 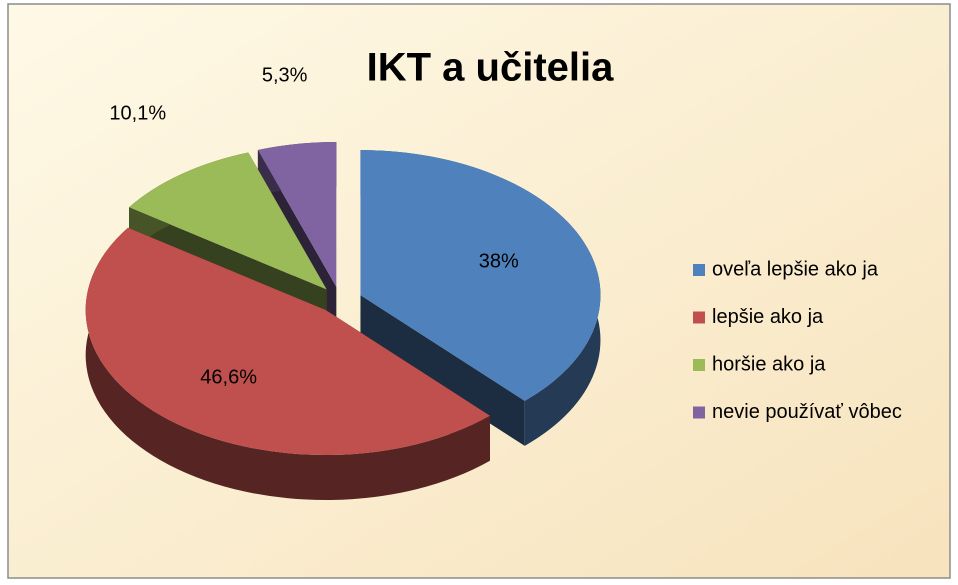 What do you see at coordinates (768, 317) in the screenshot?
I see `legend-label: lepšie ako ja` at bounding box center [768, 317].